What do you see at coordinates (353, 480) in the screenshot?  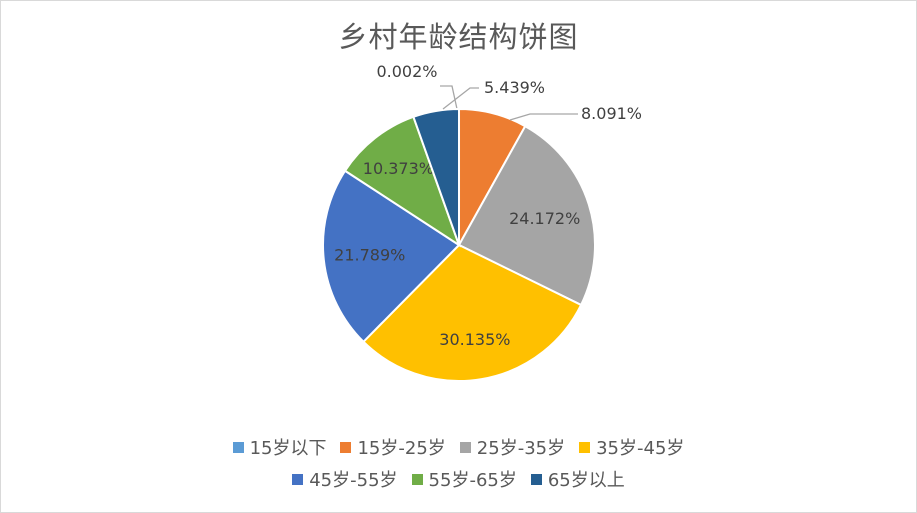 I see `legend-label: 45岁-55岁` at bounding box center [353, 480].